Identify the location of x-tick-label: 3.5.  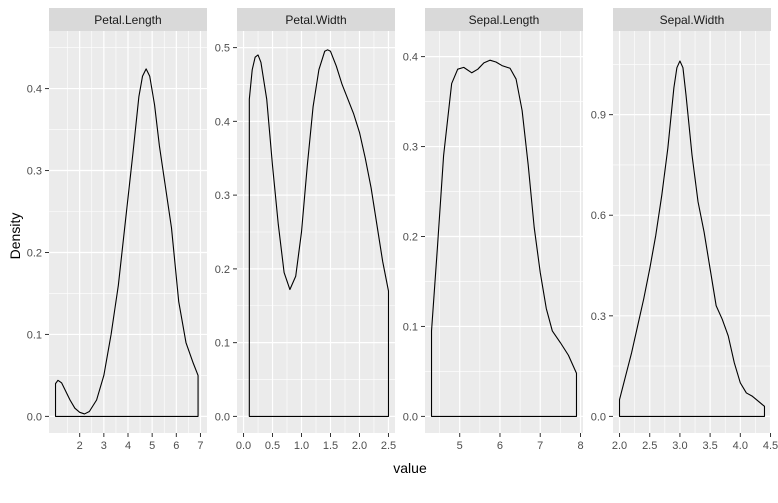
(709, 446).